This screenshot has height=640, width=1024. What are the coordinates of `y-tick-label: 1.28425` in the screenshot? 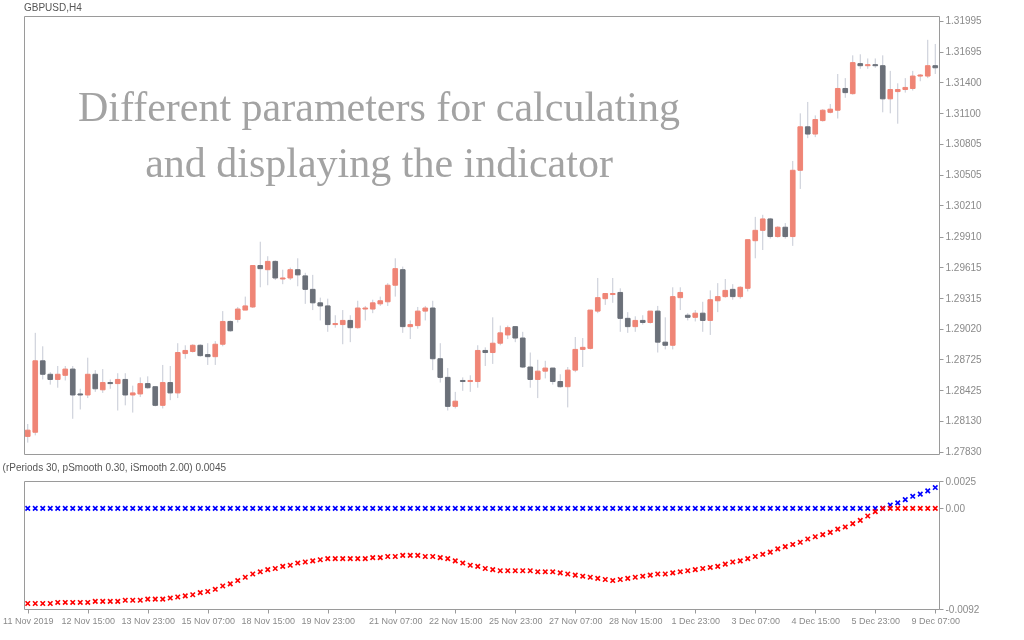 It's located at (964, 390).